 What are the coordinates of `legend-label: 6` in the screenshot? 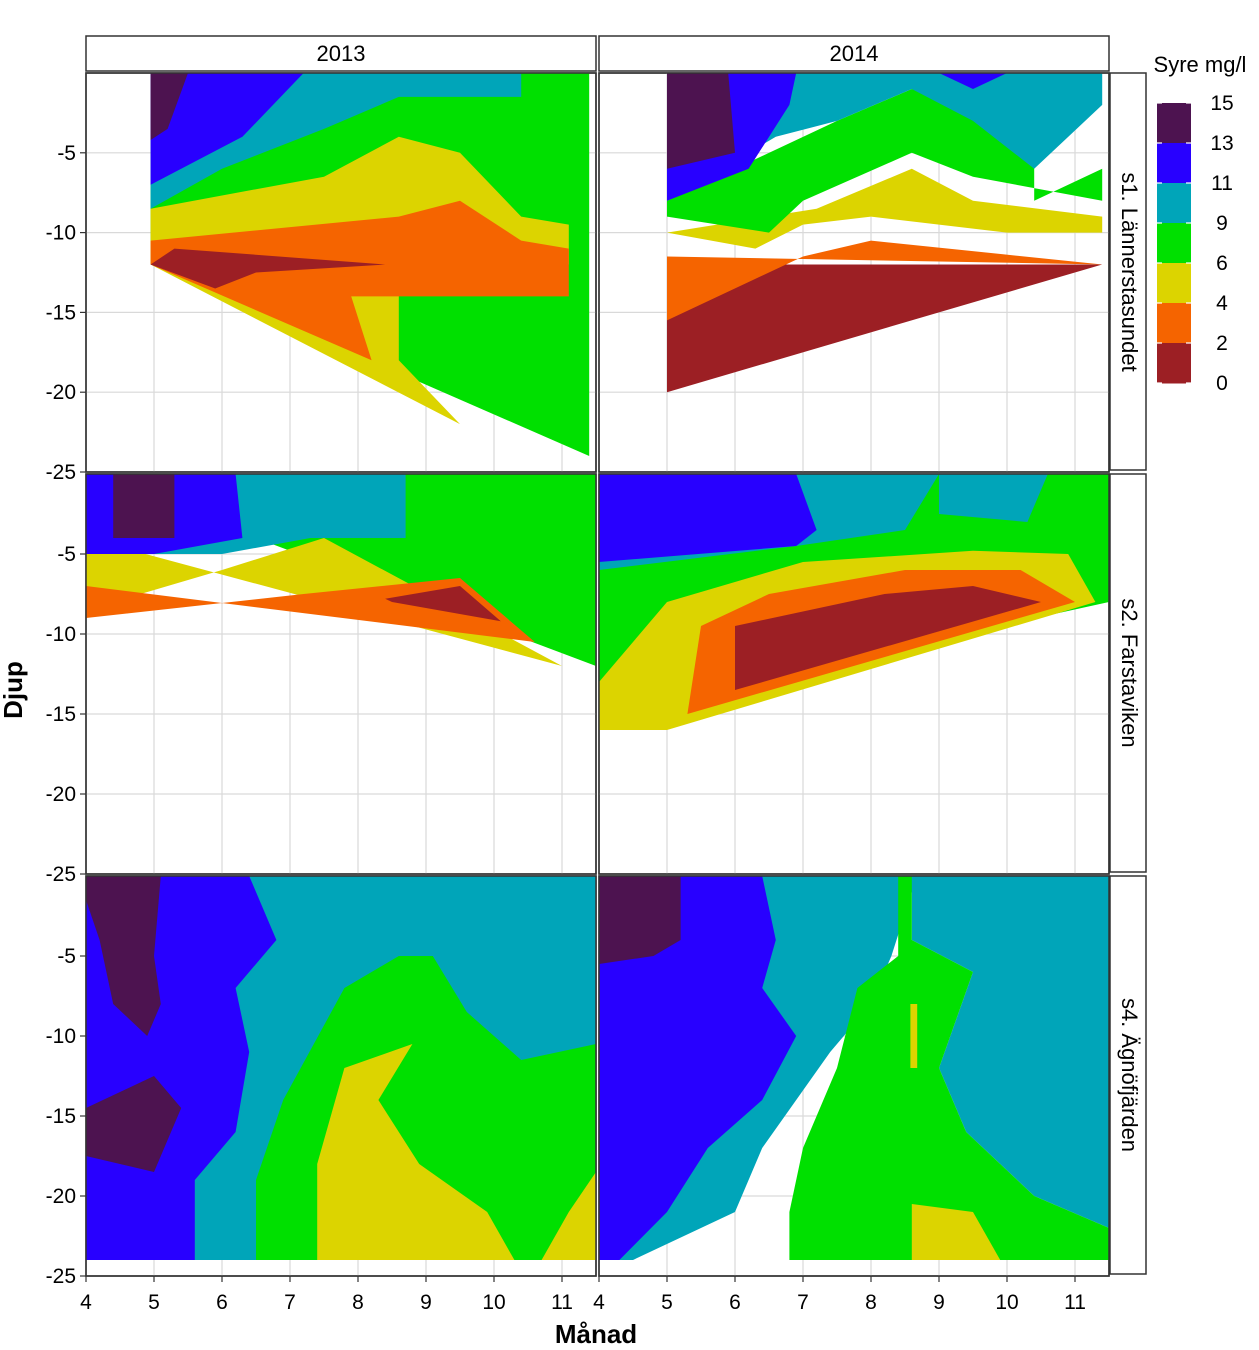 It's located at (1222, 263).